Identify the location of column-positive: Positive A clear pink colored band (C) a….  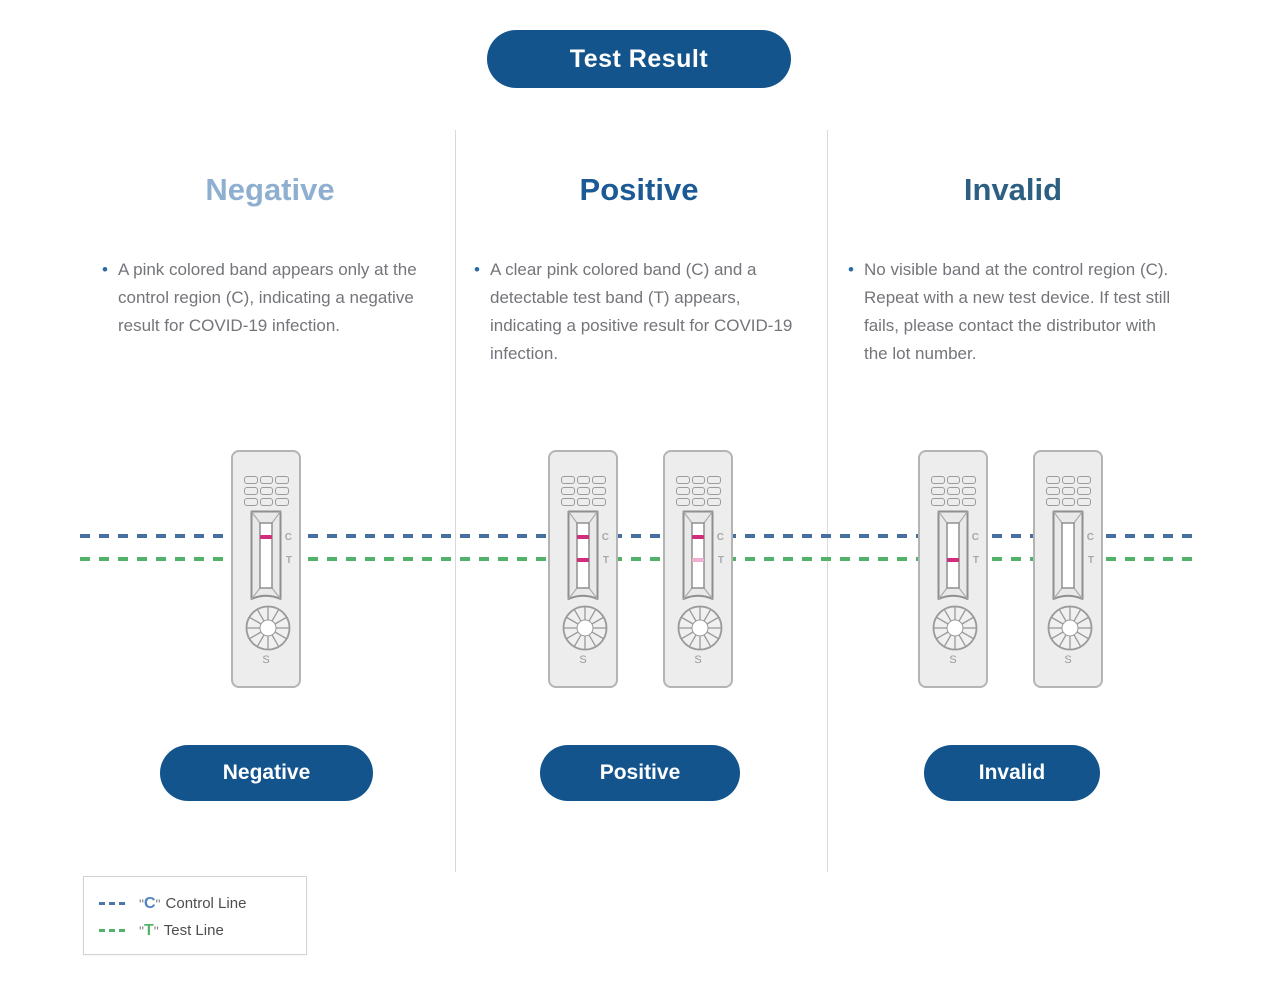
(639, 249).